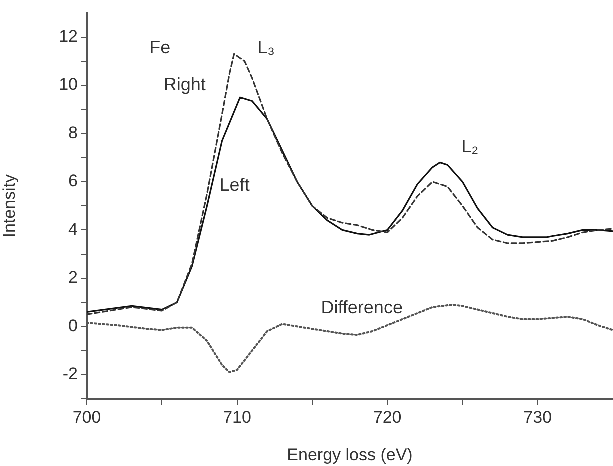 This screenshot has height=466, width=613. I want to click on x-tick-label: 730, so click(538, 417).